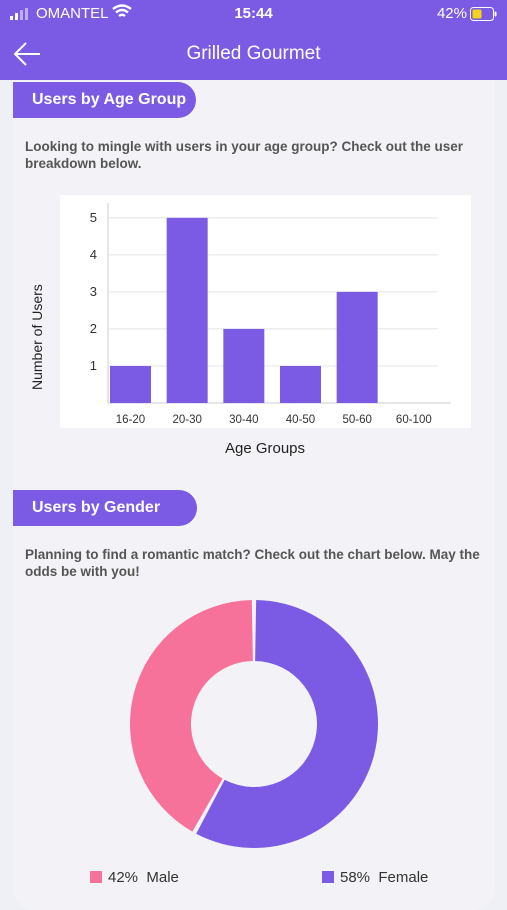 This screenshot has width=507, height=910. I want to click on legend-male: 42% Male, so click(134, 877).